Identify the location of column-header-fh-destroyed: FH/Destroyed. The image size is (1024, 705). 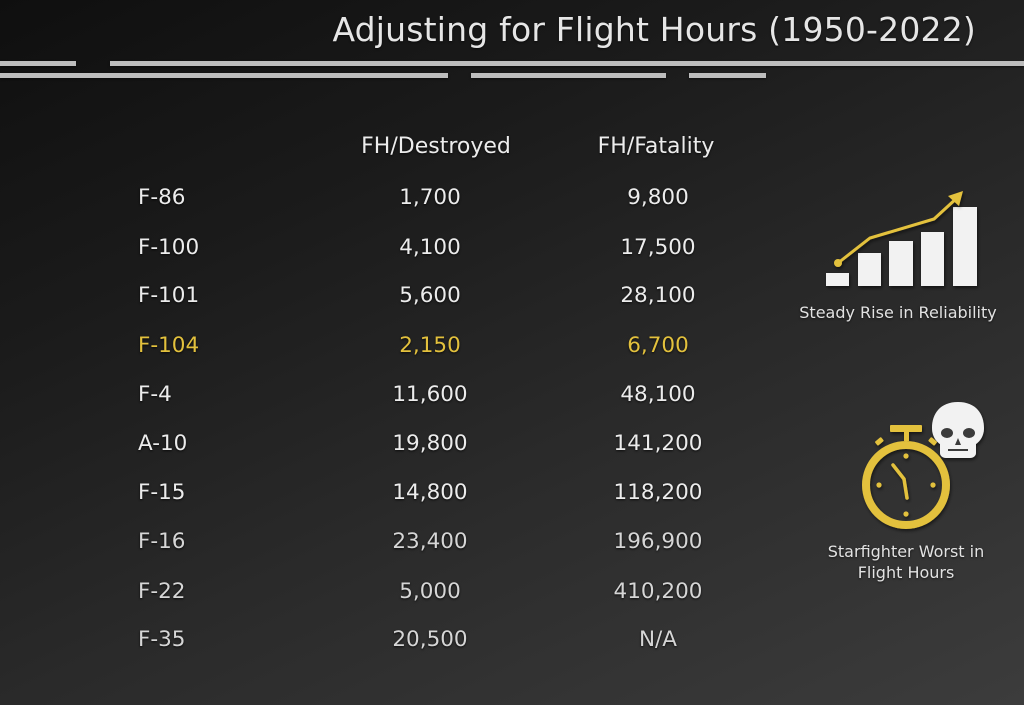
(436, 146).